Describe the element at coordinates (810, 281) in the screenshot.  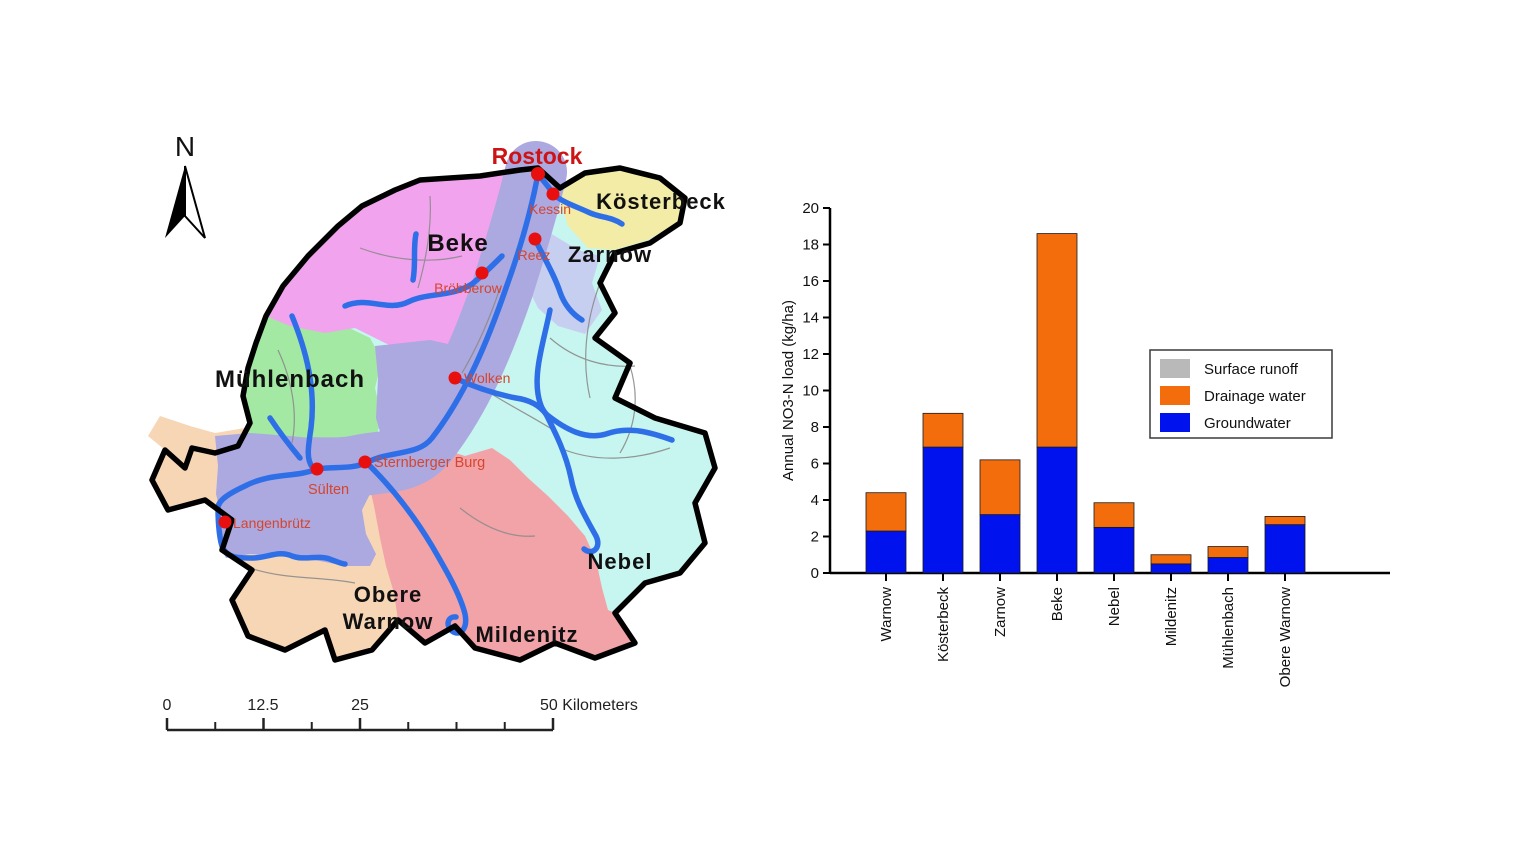
I see `y-tick-label: 16` at that location.